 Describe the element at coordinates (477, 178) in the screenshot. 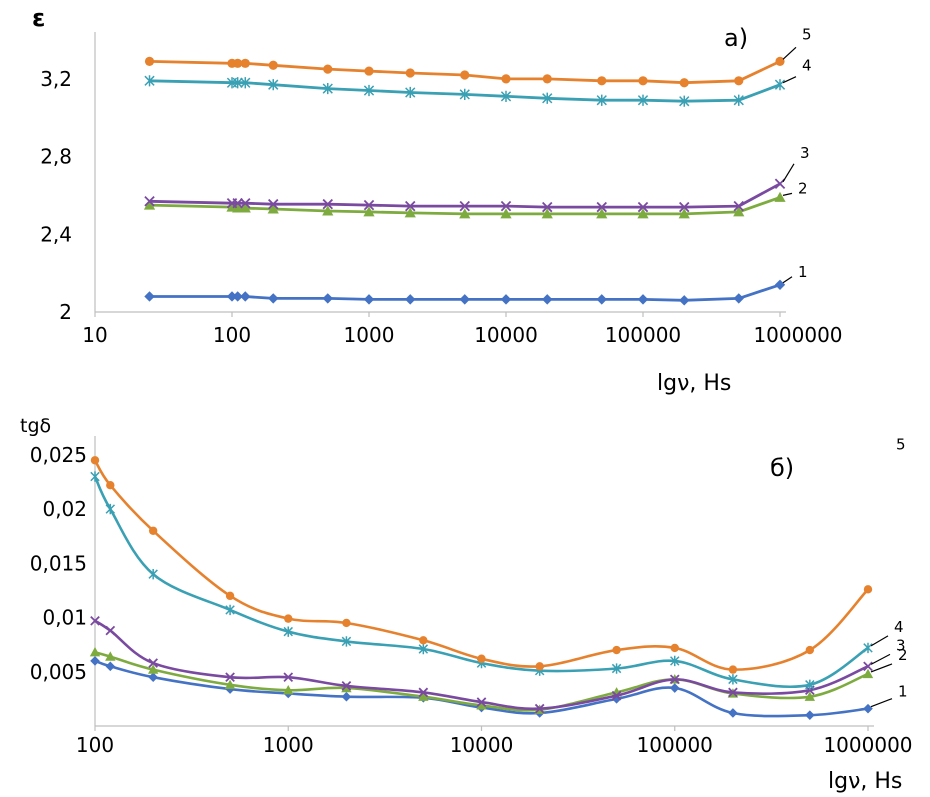

I see `series-a-3: 3` at that location.